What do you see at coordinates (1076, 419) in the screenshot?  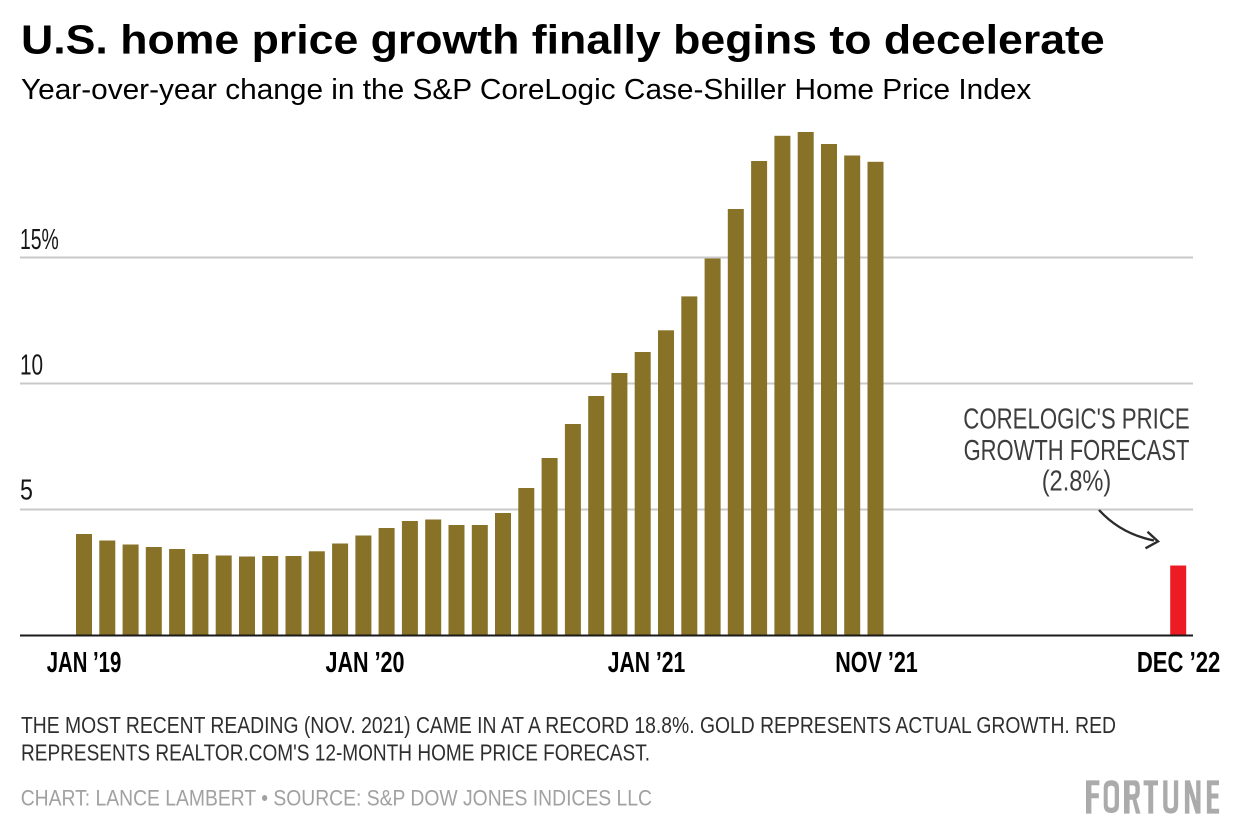 I see `svg-text: CORELOGIC'S PRICE` at bounding box center [1076, 419].